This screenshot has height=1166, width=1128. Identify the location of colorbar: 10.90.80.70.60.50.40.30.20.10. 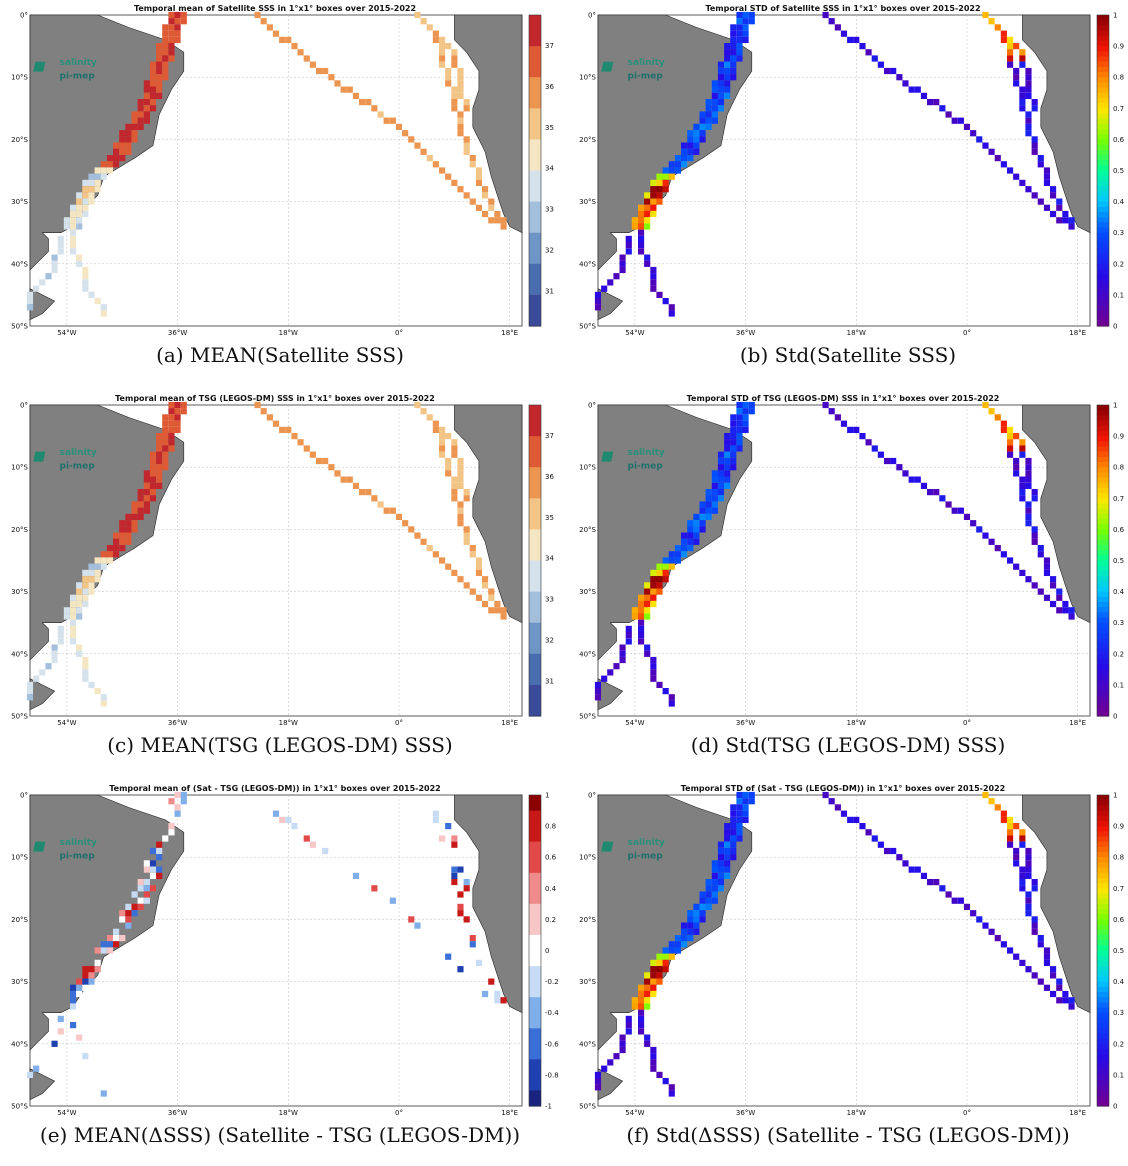
(1110, 951).